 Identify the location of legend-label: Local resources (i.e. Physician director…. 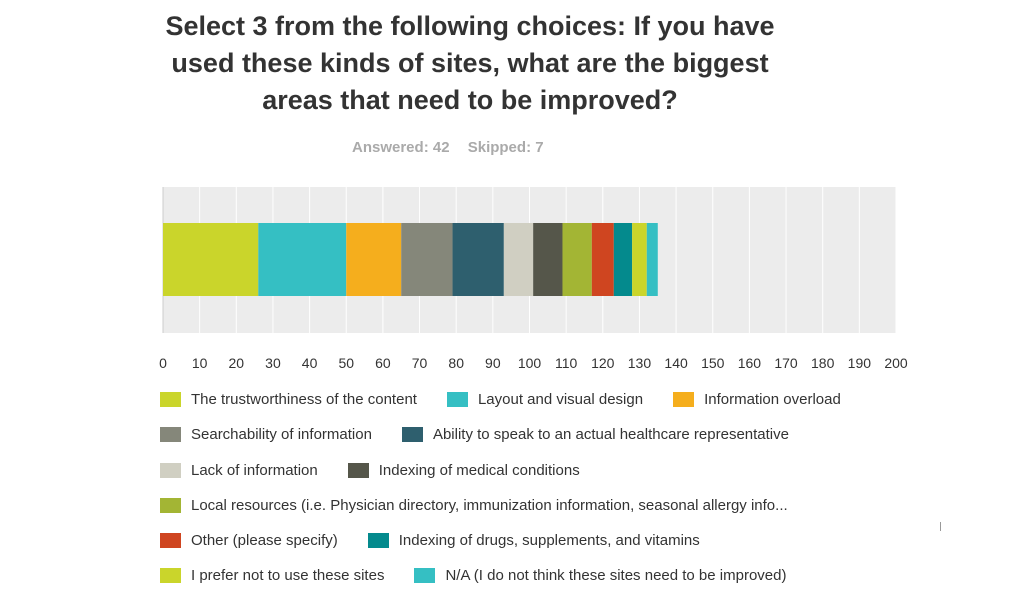
(489, 505).